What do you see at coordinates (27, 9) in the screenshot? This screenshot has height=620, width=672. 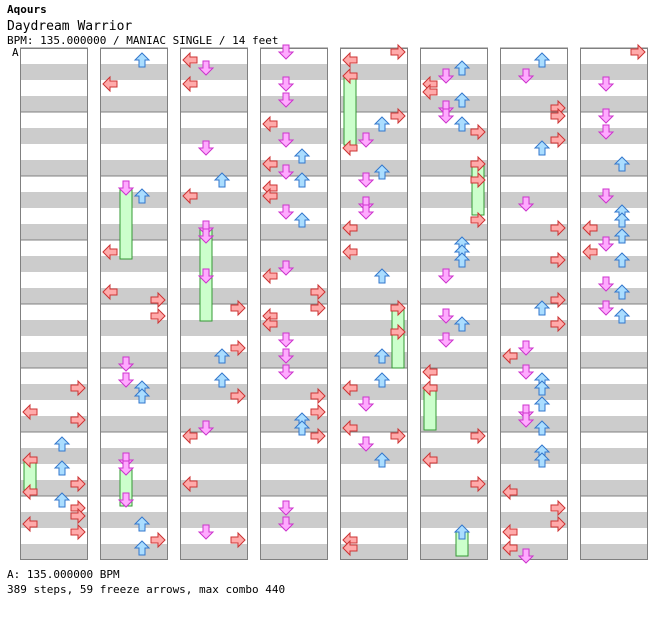 I see `artist-name: Aqours` at bounding box center [27, 9].